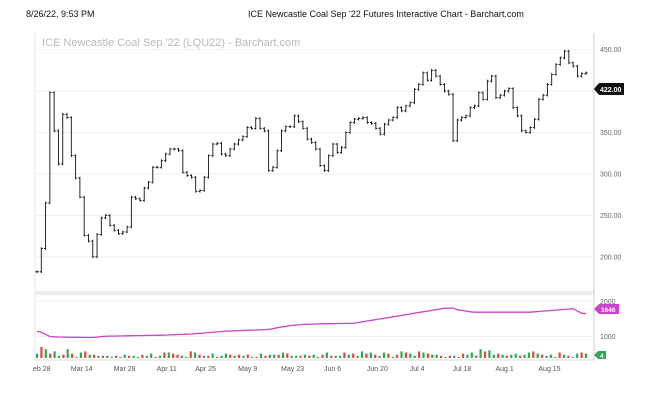 The height and width of the screenshot is (401, 649). I want to click on open-interest-line, so click(311, 323).